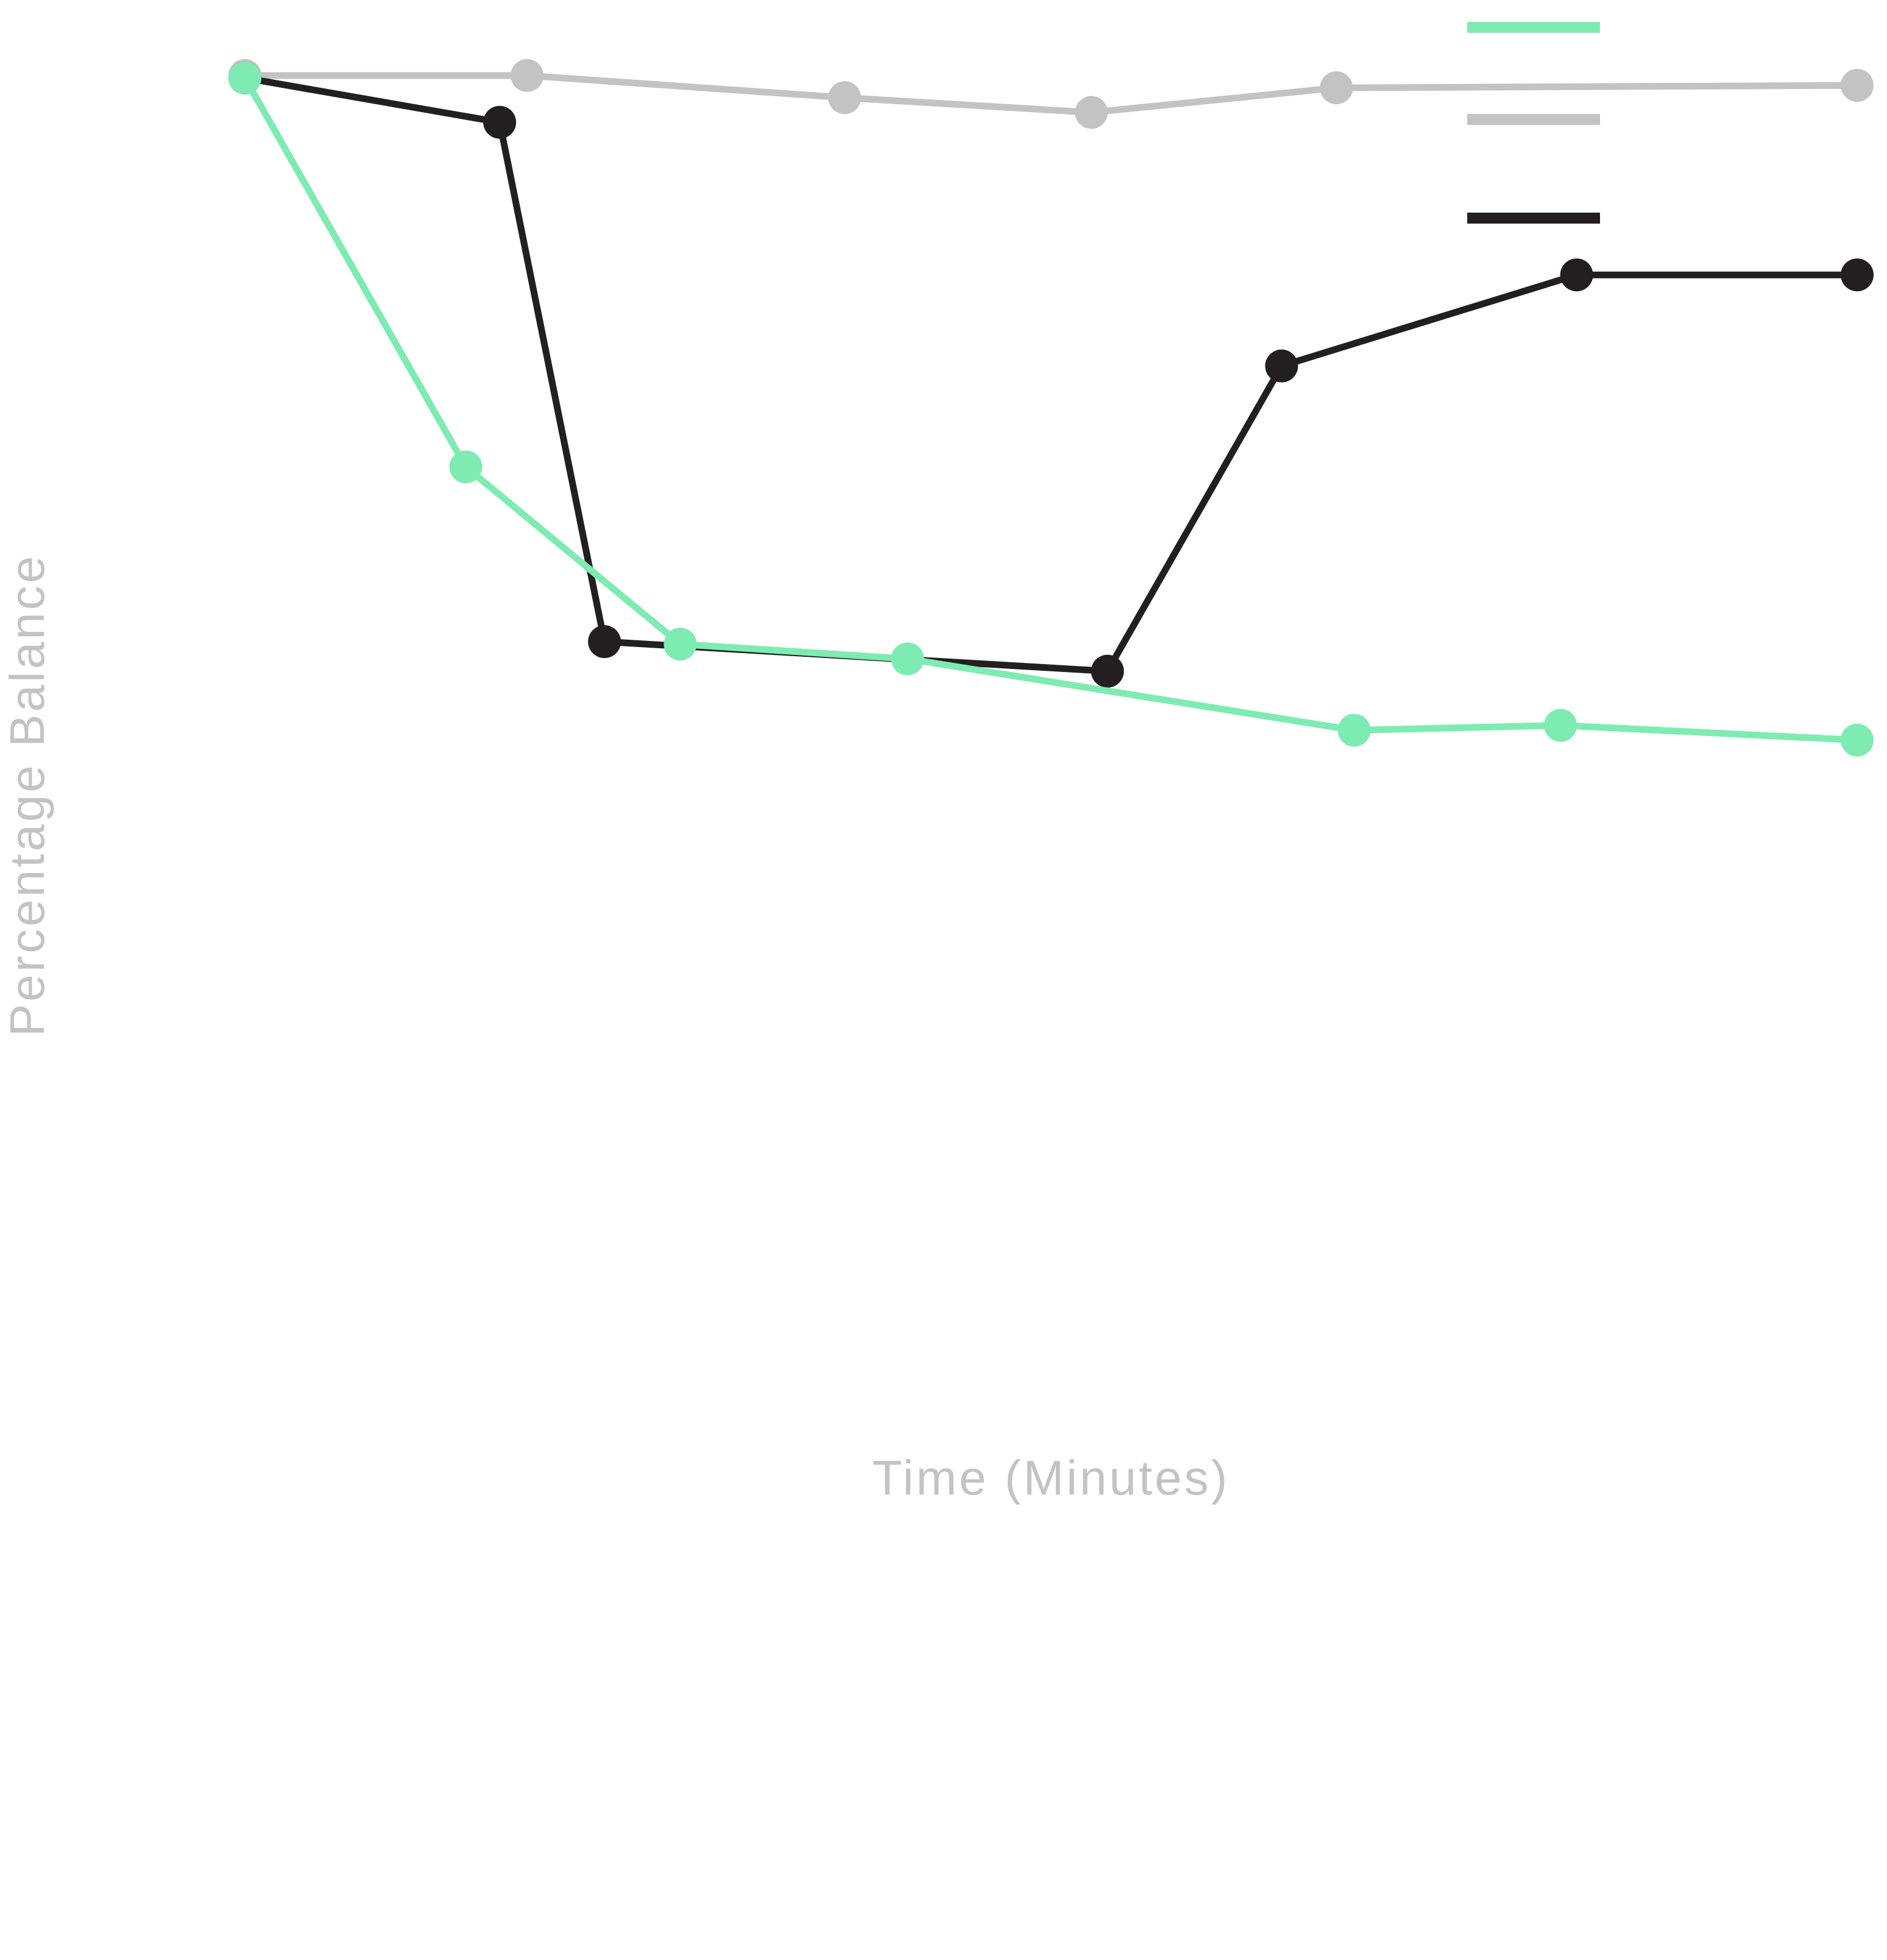 The width and height of the screenshot is (1887, 1960). I want to click on y-axis-title: Percentage Balance, so click(27, 795).